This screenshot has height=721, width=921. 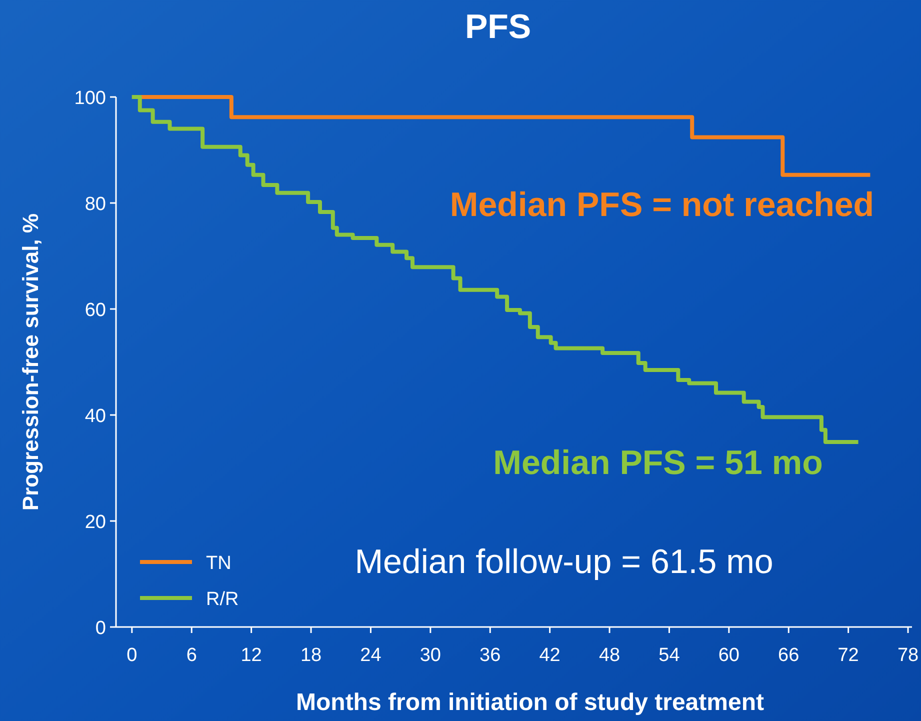 What do you see at coordinates (662, 205) in the screenshot?
I see `annotation: Median PFS = not reached` at bounding box center [662, 205].